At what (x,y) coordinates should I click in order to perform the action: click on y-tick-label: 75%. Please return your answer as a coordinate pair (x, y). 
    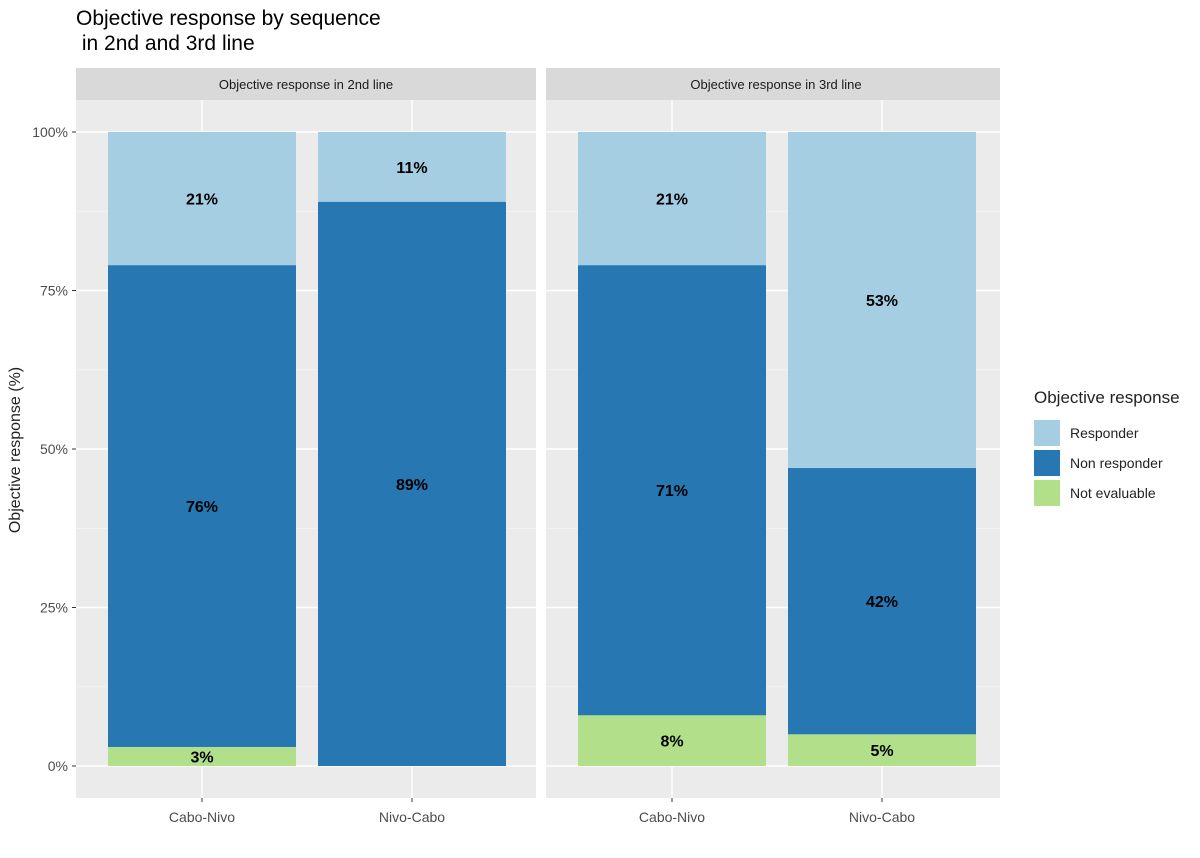
    Looking at the image, I should click on (54, 291).